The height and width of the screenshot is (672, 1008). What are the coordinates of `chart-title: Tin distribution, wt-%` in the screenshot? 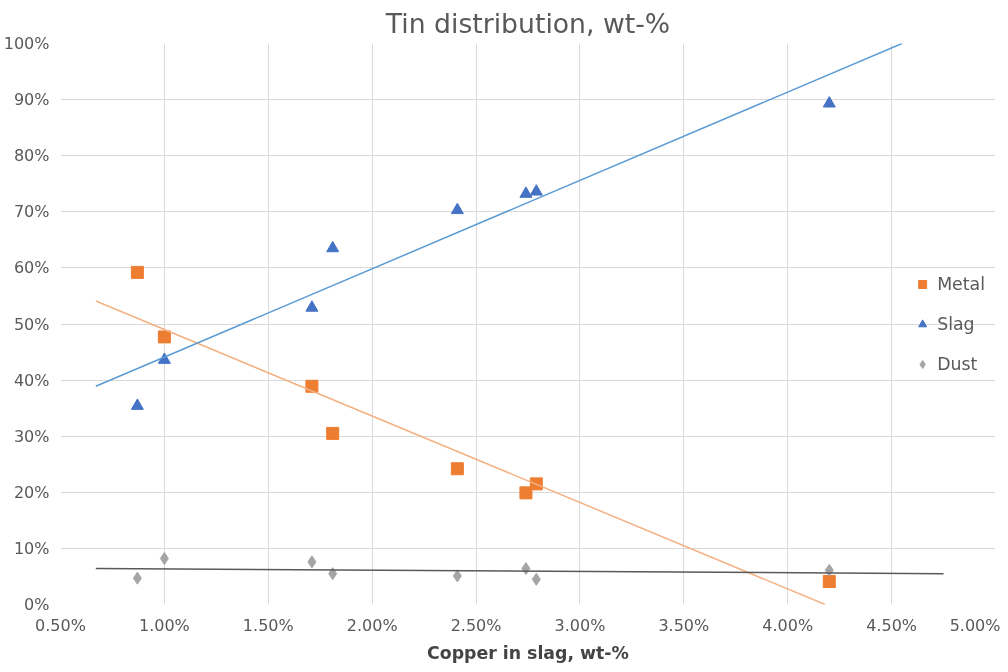 It's located at (527, 23).